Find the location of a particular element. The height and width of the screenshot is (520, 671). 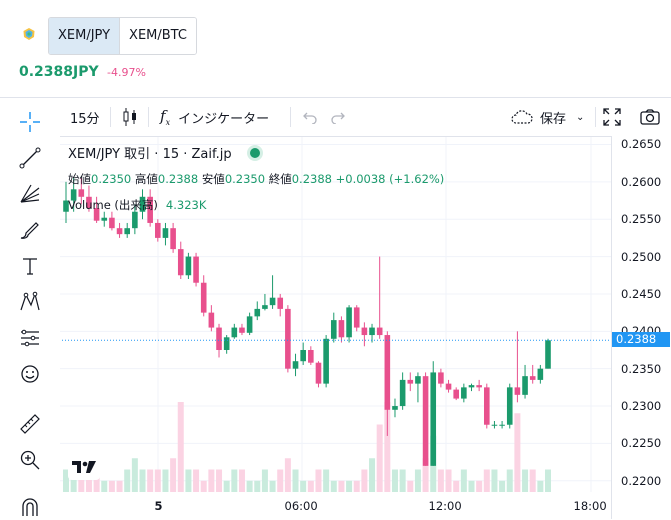

time-tick-label: 12:00 is located at coordinates (445, 506).